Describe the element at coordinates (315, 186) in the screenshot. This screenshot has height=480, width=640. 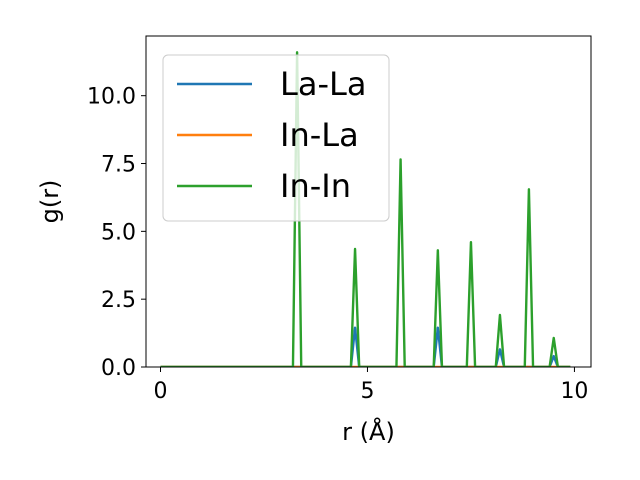
I see `legend-label-in-in: In-In` at that location.